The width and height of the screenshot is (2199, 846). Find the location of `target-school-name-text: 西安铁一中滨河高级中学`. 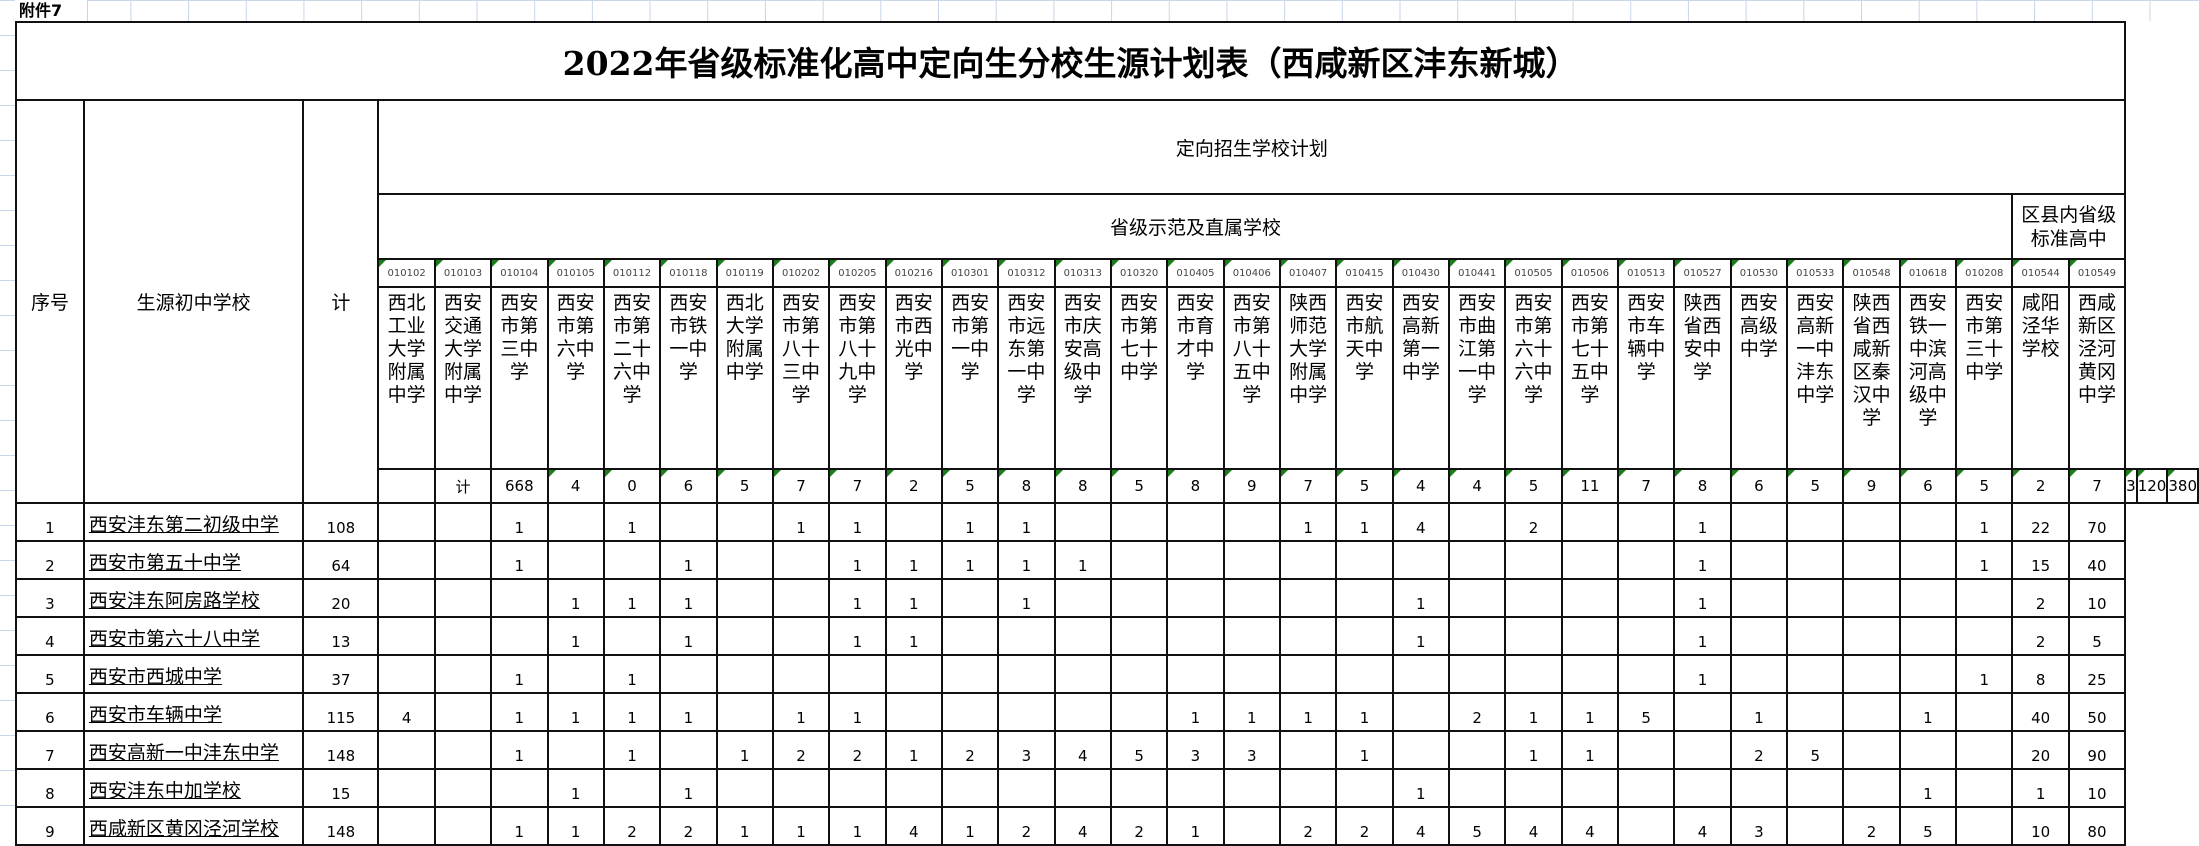

target-school-name-text: 西安铁一中滨河高级中学 is located at coordinates (1927, 360).